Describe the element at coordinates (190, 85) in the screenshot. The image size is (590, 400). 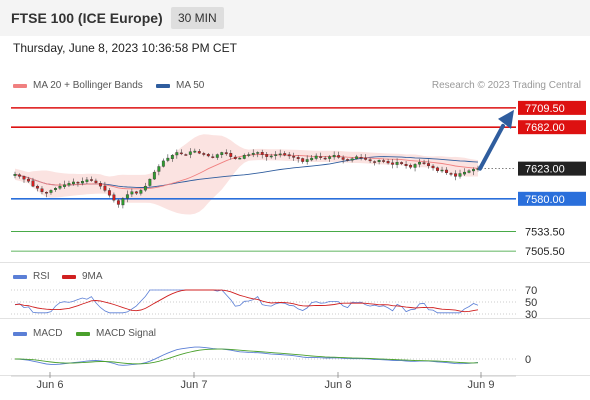
I see `legend-ma50-label: MA 50` at that location.